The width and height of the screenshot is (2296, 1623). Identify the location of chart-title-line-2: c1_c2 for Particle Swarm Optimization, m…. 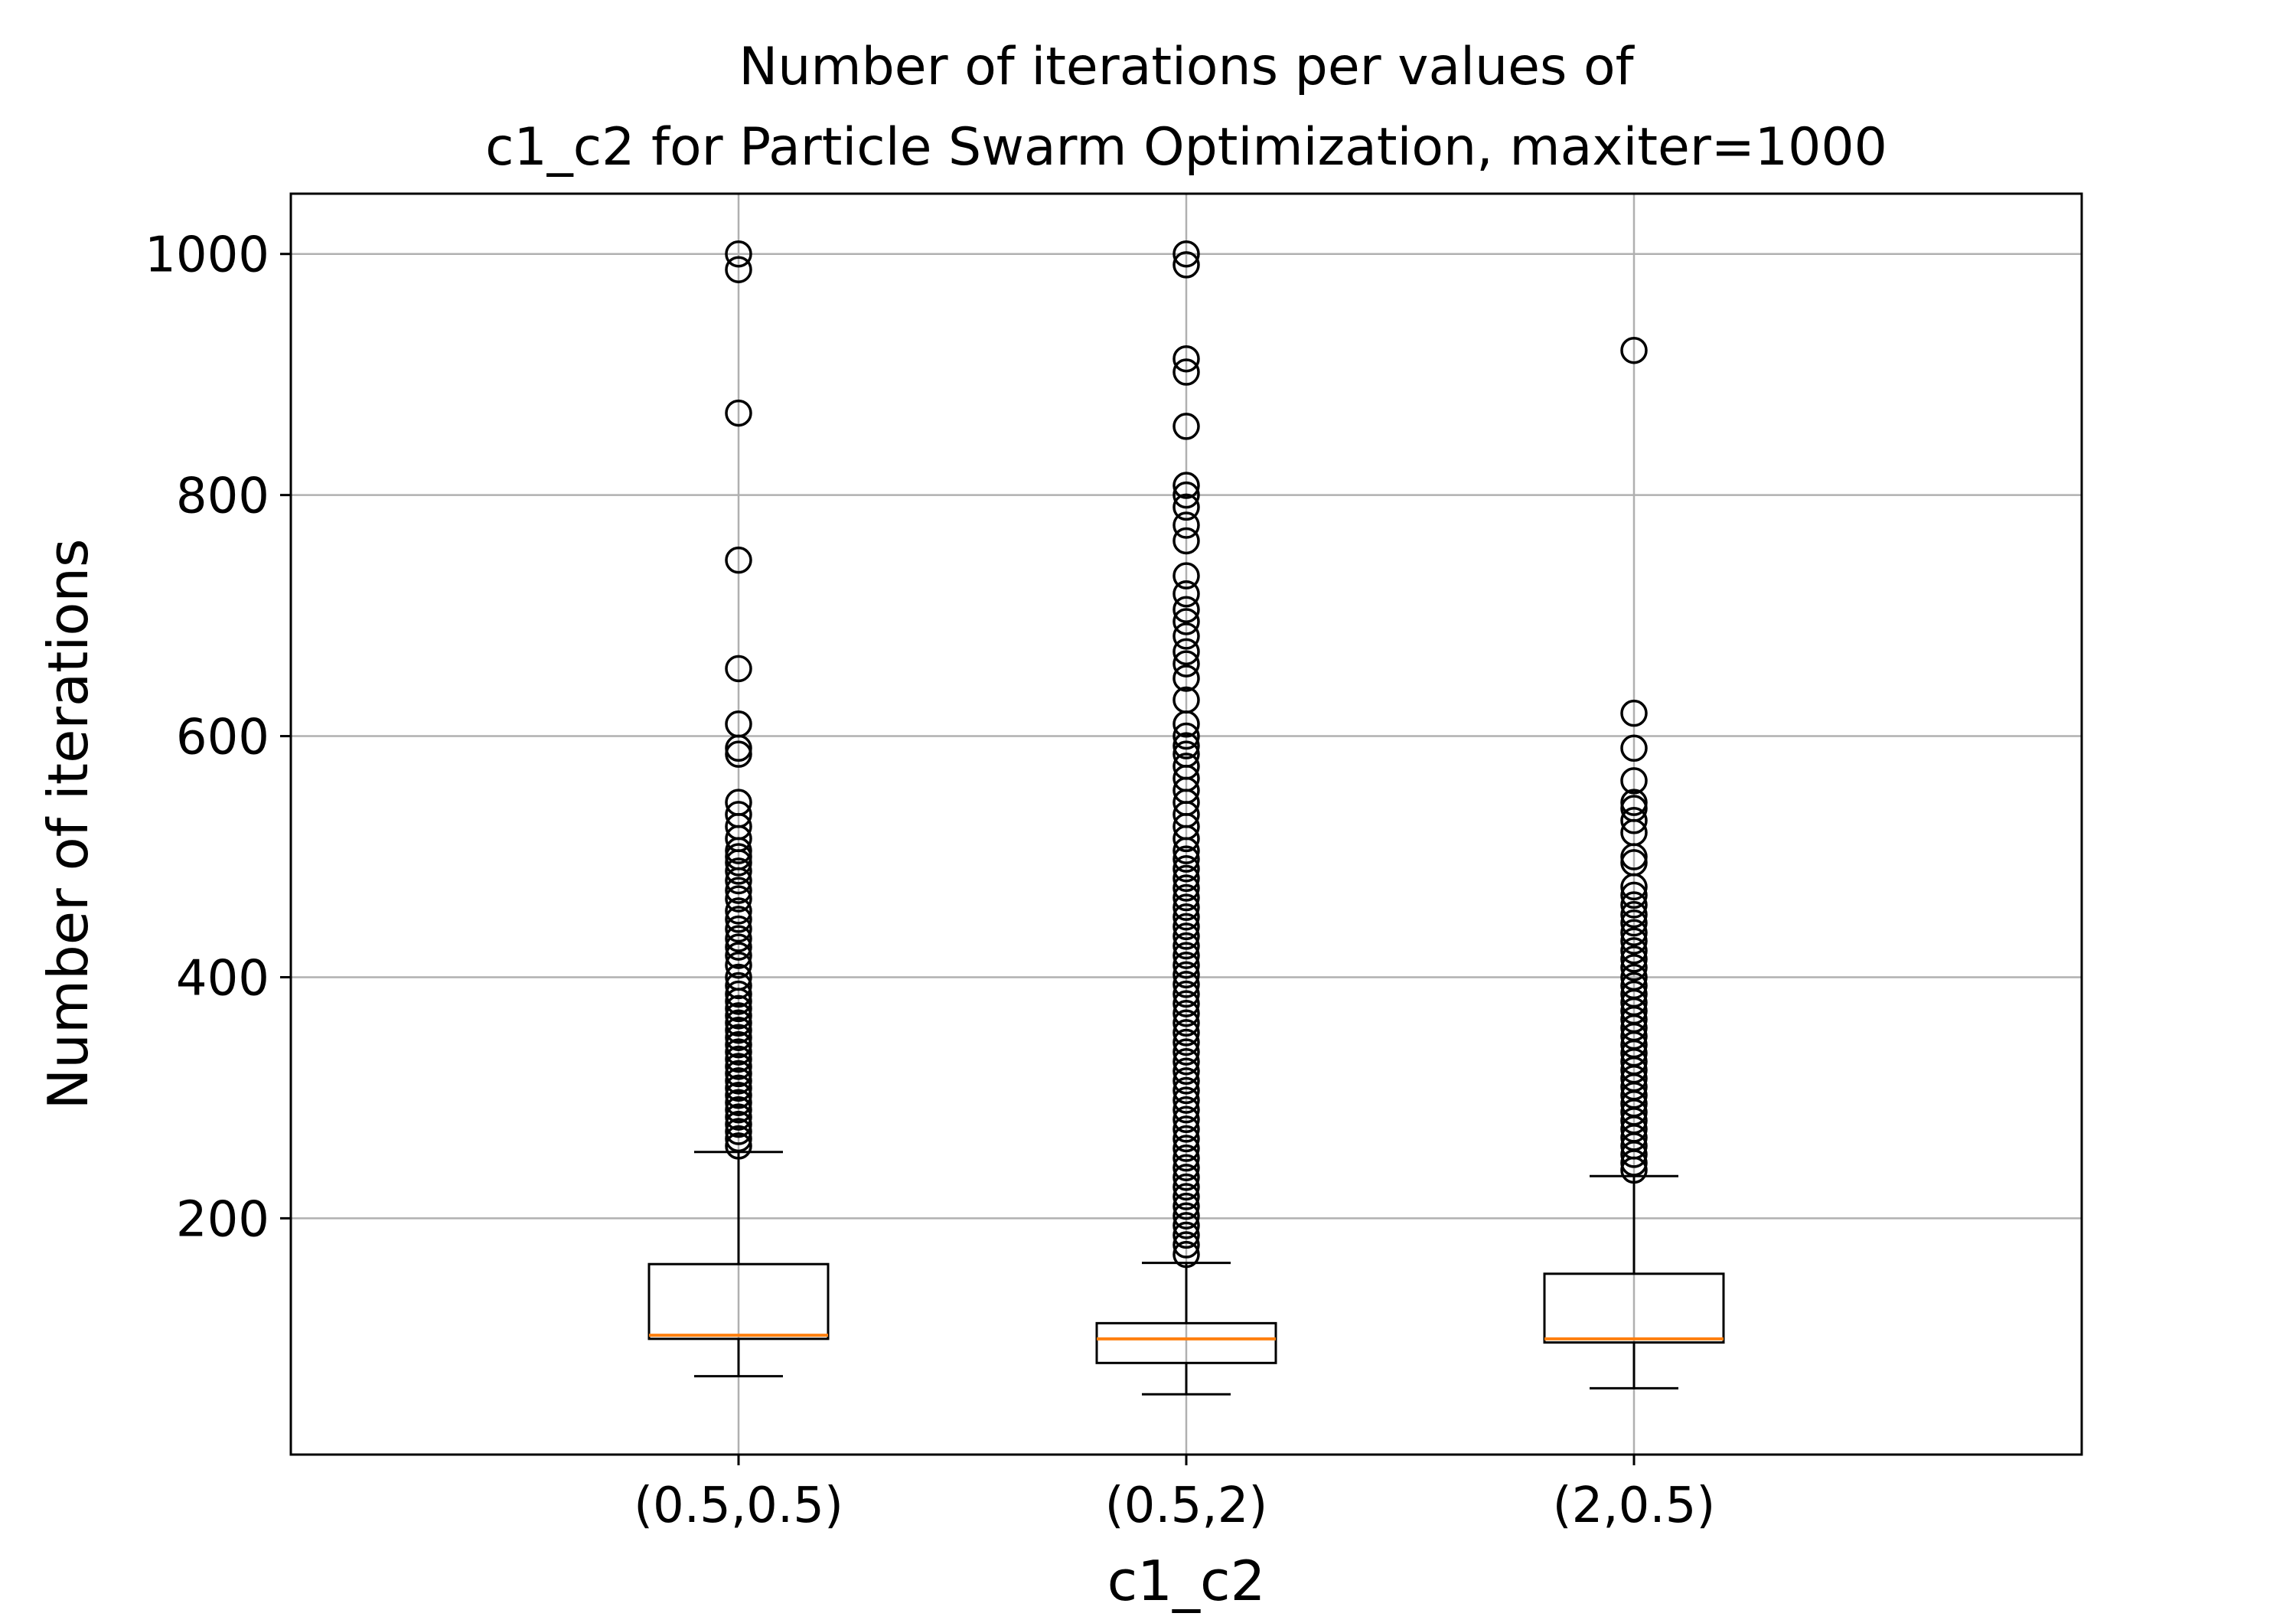
(1186, 147).